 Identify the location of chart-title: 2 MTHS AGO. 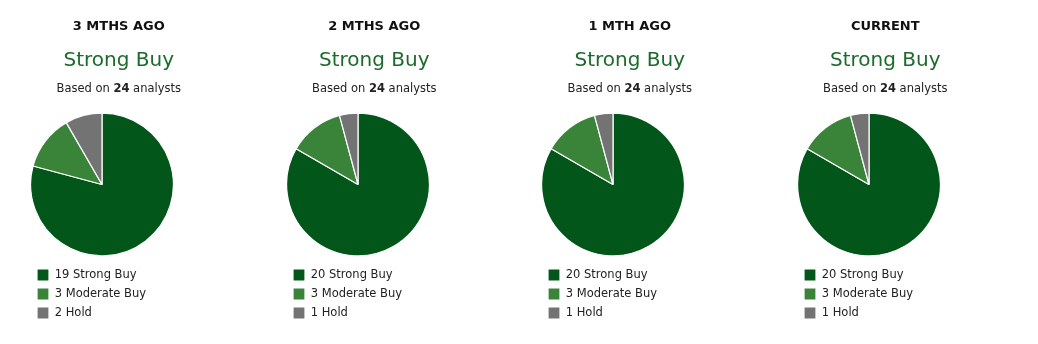
(374, 25).